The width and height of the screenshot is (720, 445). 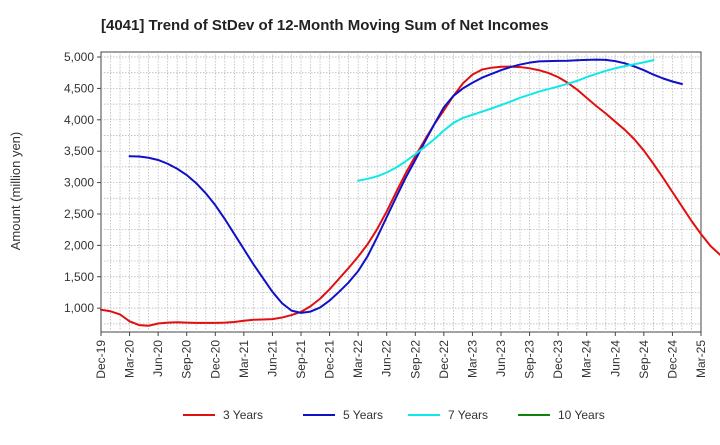 What do you see at coordinates (187, 359) in the screenshot?
I see `x-tick-label: Sep-20` at bounding box center [187, 359].